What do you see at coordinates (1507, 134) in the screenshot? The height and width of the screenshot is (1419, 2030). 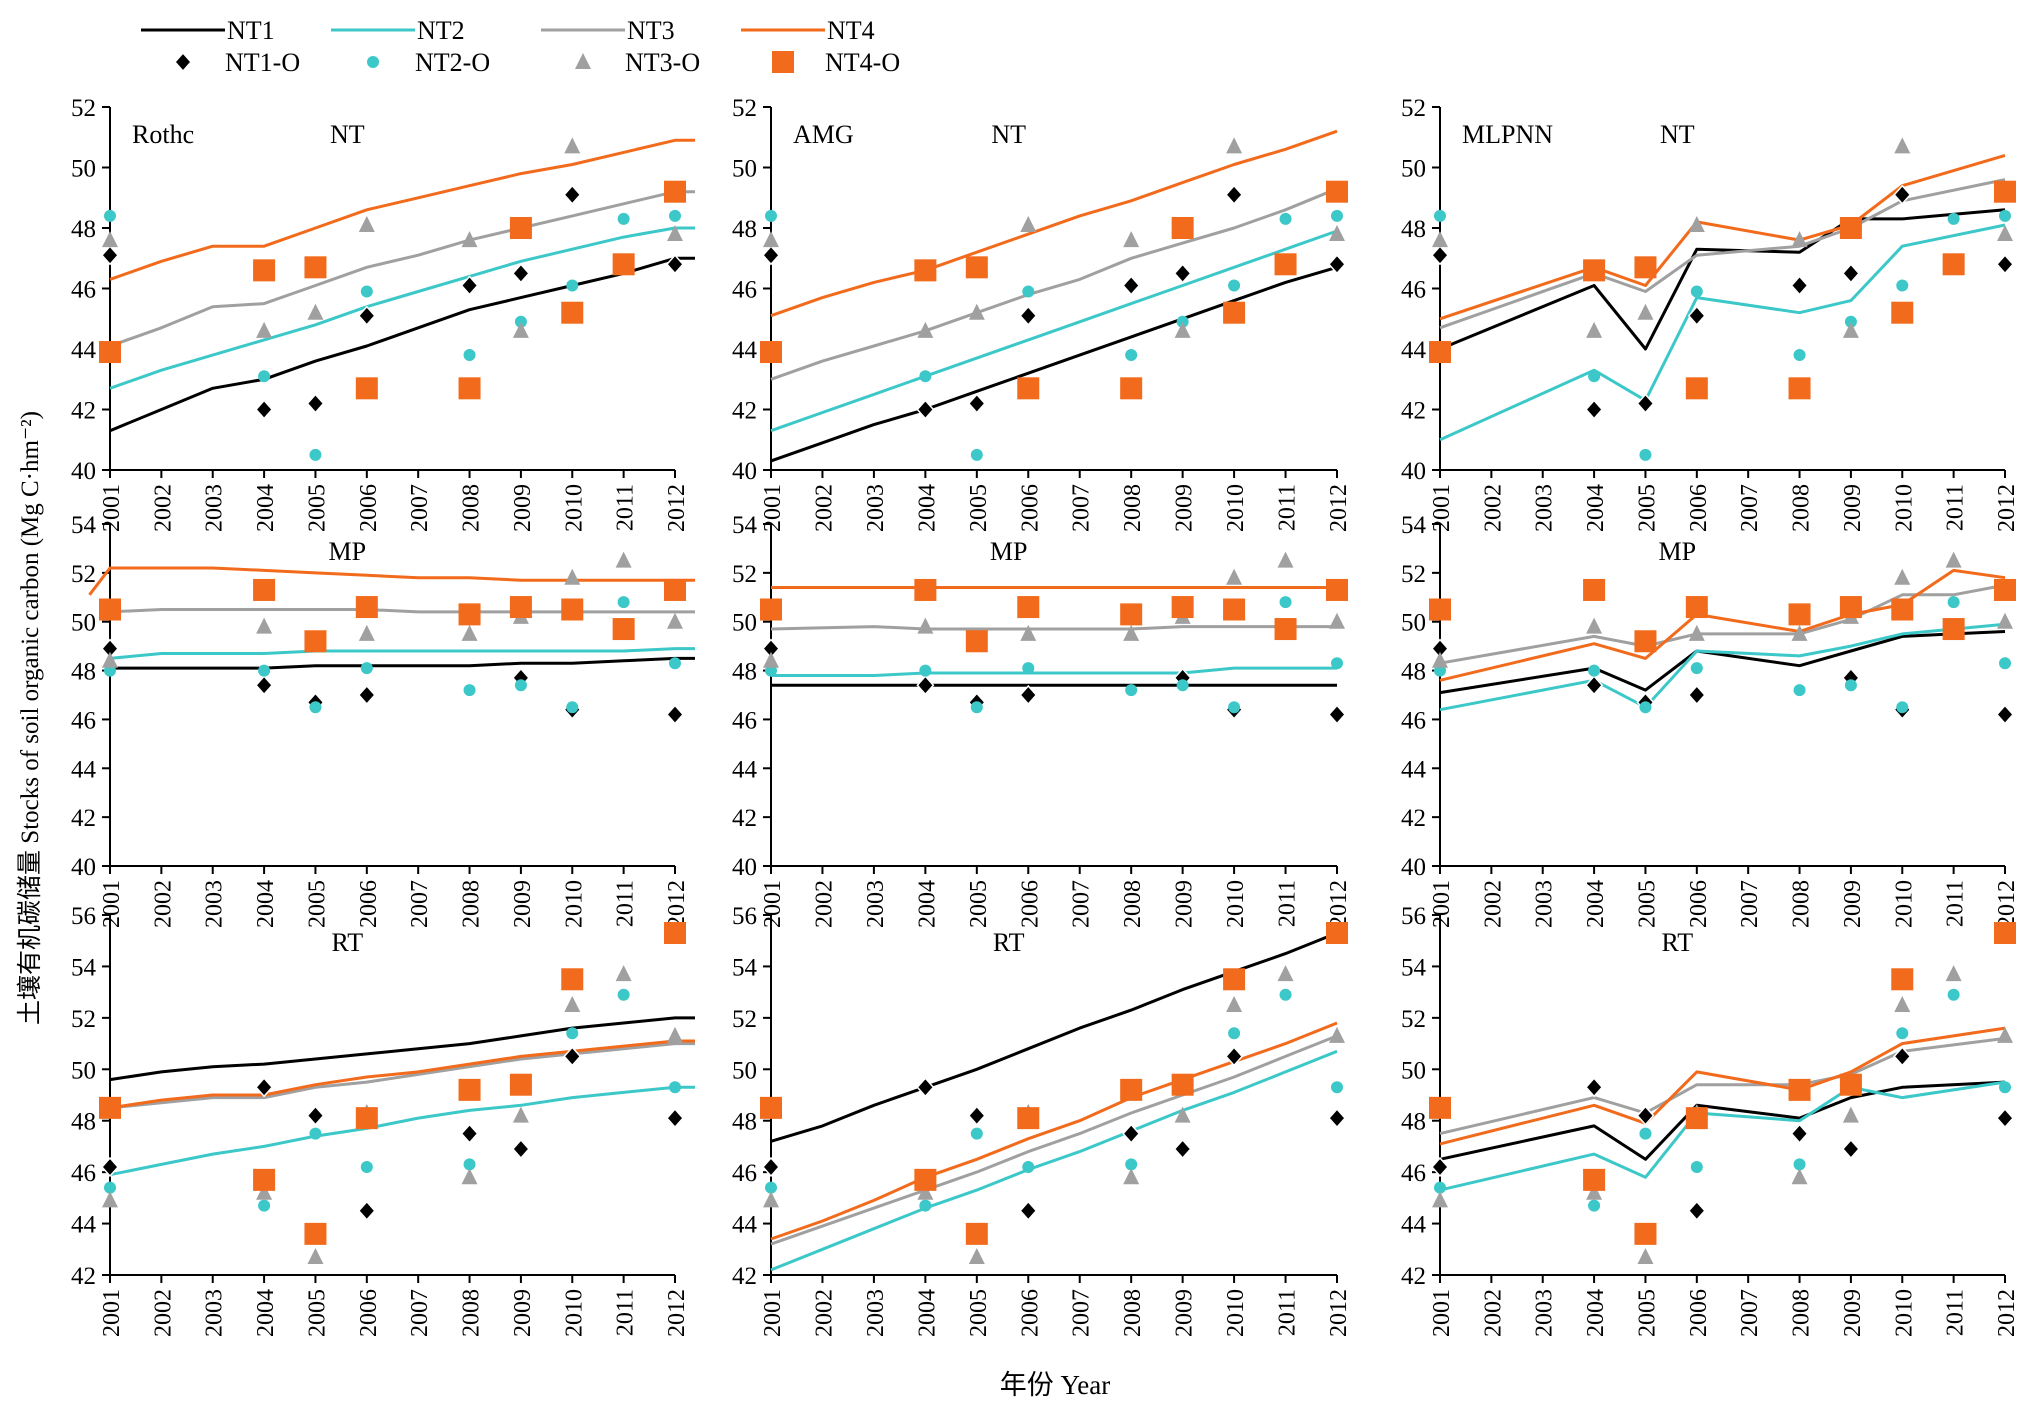 I see `model-label: MLPNN` at bounding box center [1507, 134].